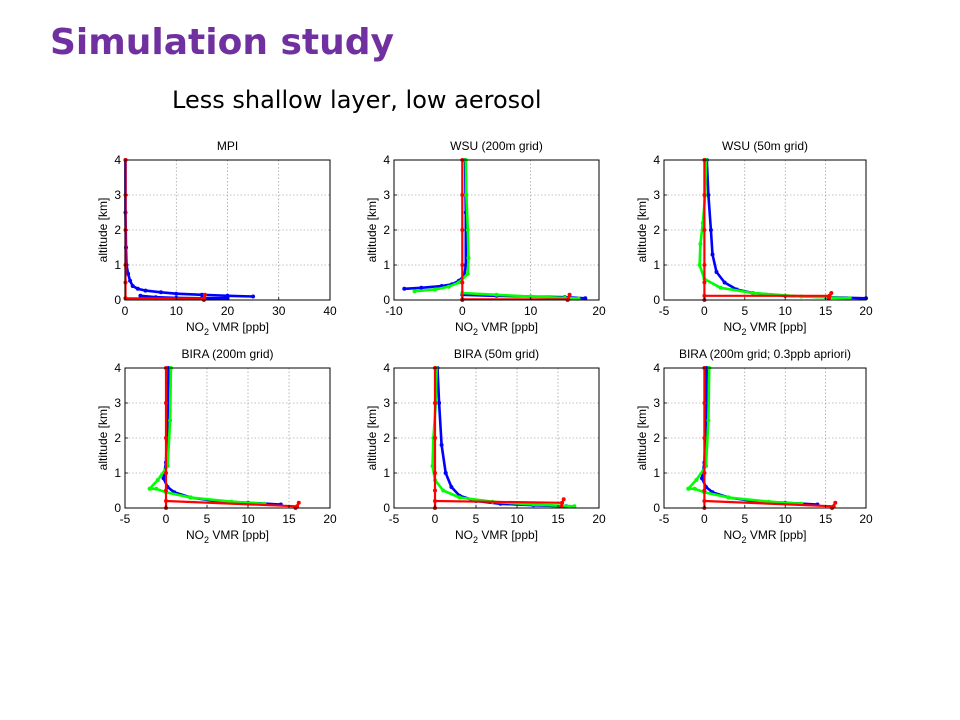 The width and height of the screenshot is (960, 720). What do you see at coordinates (558, 519) in the screenshot?
I see `x-tick-label: 15` at bounding box center [558, 519].